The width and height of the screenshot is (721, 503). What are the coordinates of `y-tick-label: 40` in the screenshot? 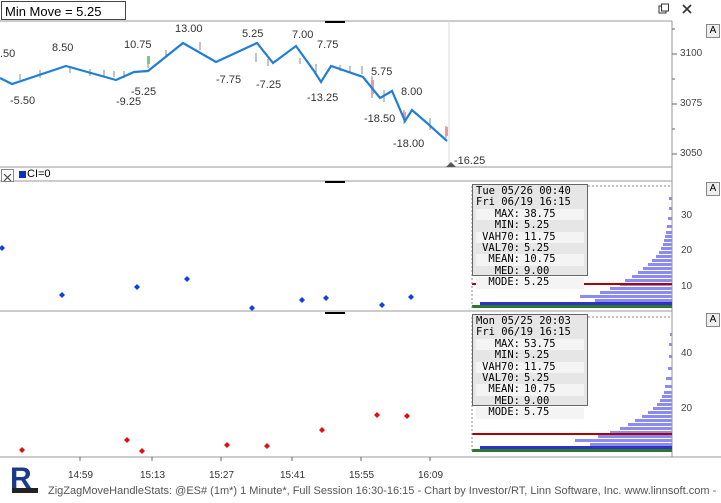 It's located at (687, 353).